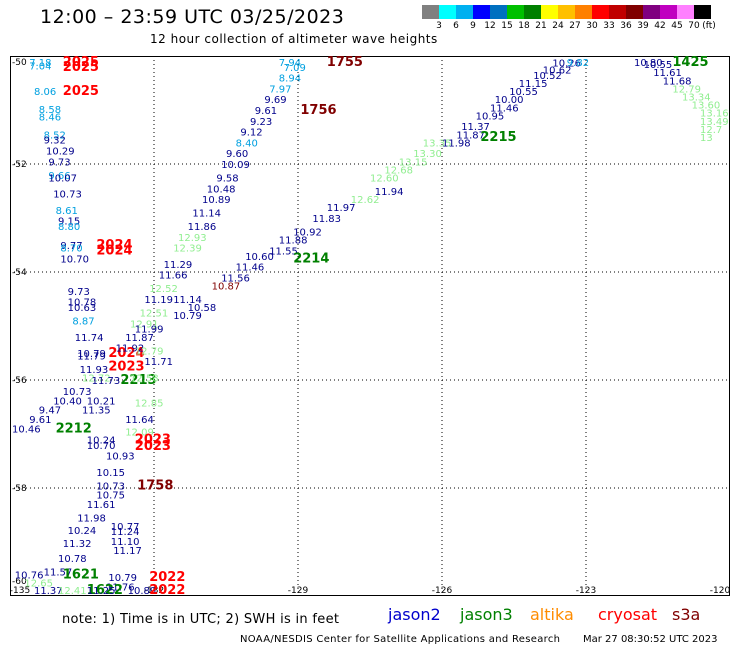 This screenshot has height=650, width=740. I want to click on colorbar-tick-label: 42, so click(660, 26).